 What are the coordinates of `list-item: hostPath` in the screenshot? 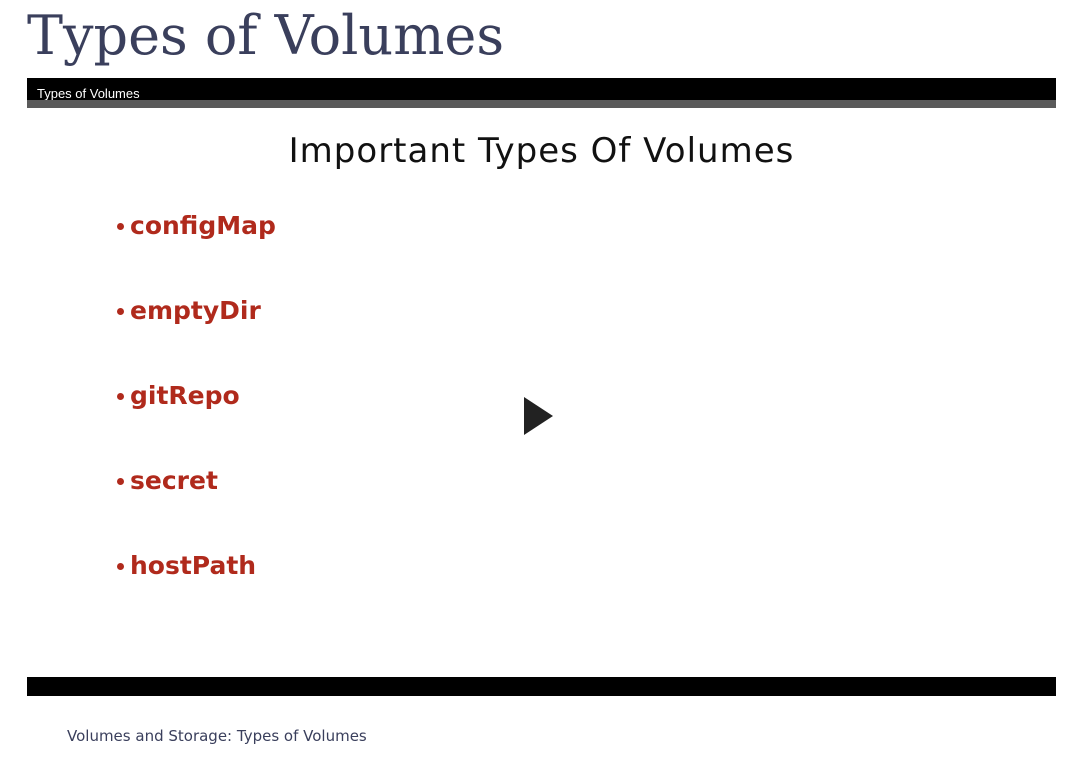 It's located at (195, 592).